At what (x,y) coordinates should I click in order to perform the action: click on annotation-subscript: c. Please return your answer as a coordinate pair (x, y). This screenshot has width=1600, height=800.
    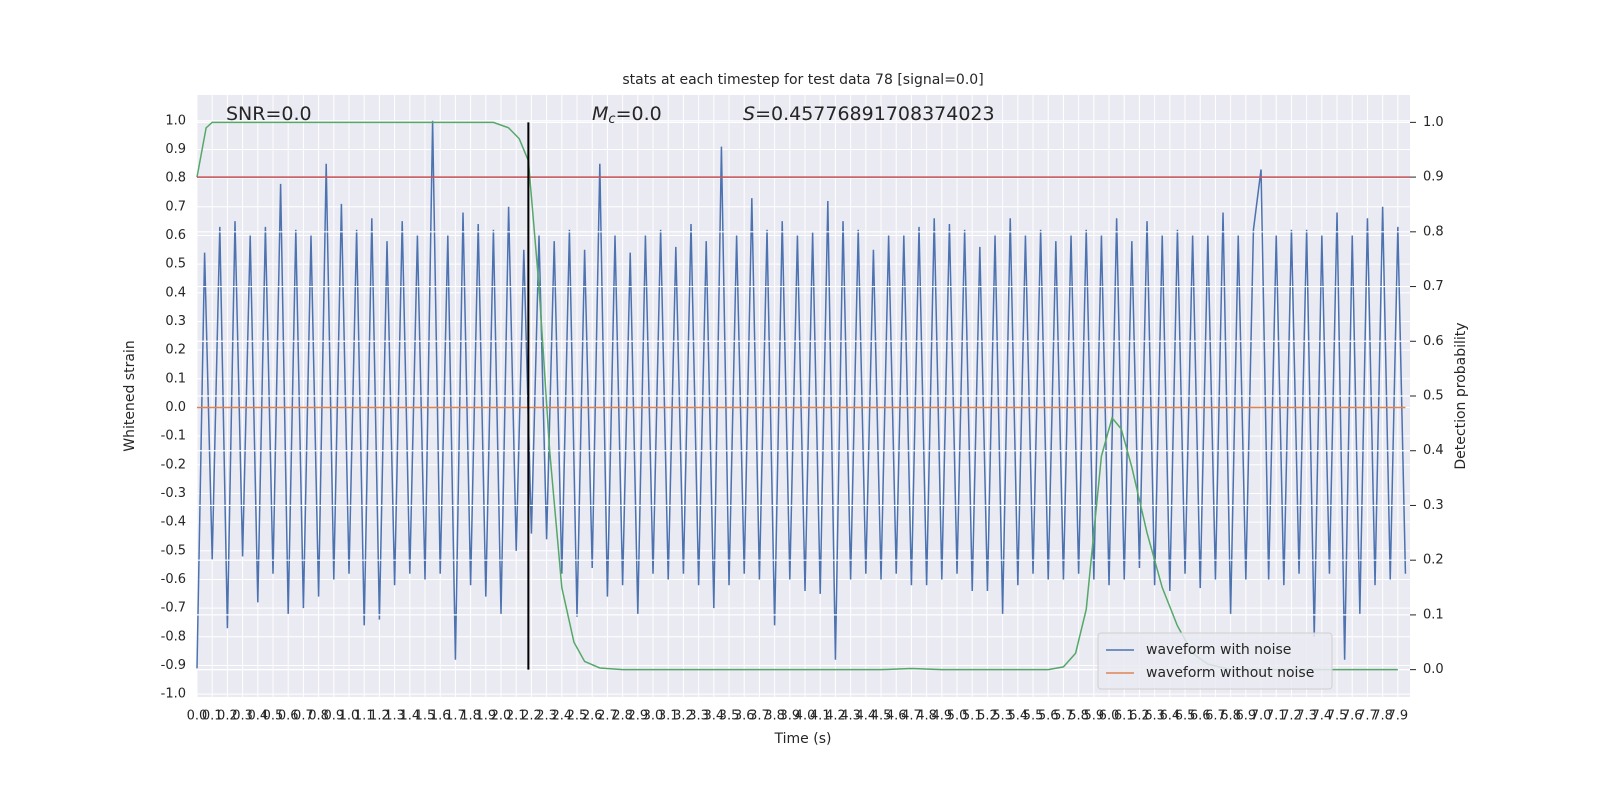
    Looking at the image, I should click on (611, 119).